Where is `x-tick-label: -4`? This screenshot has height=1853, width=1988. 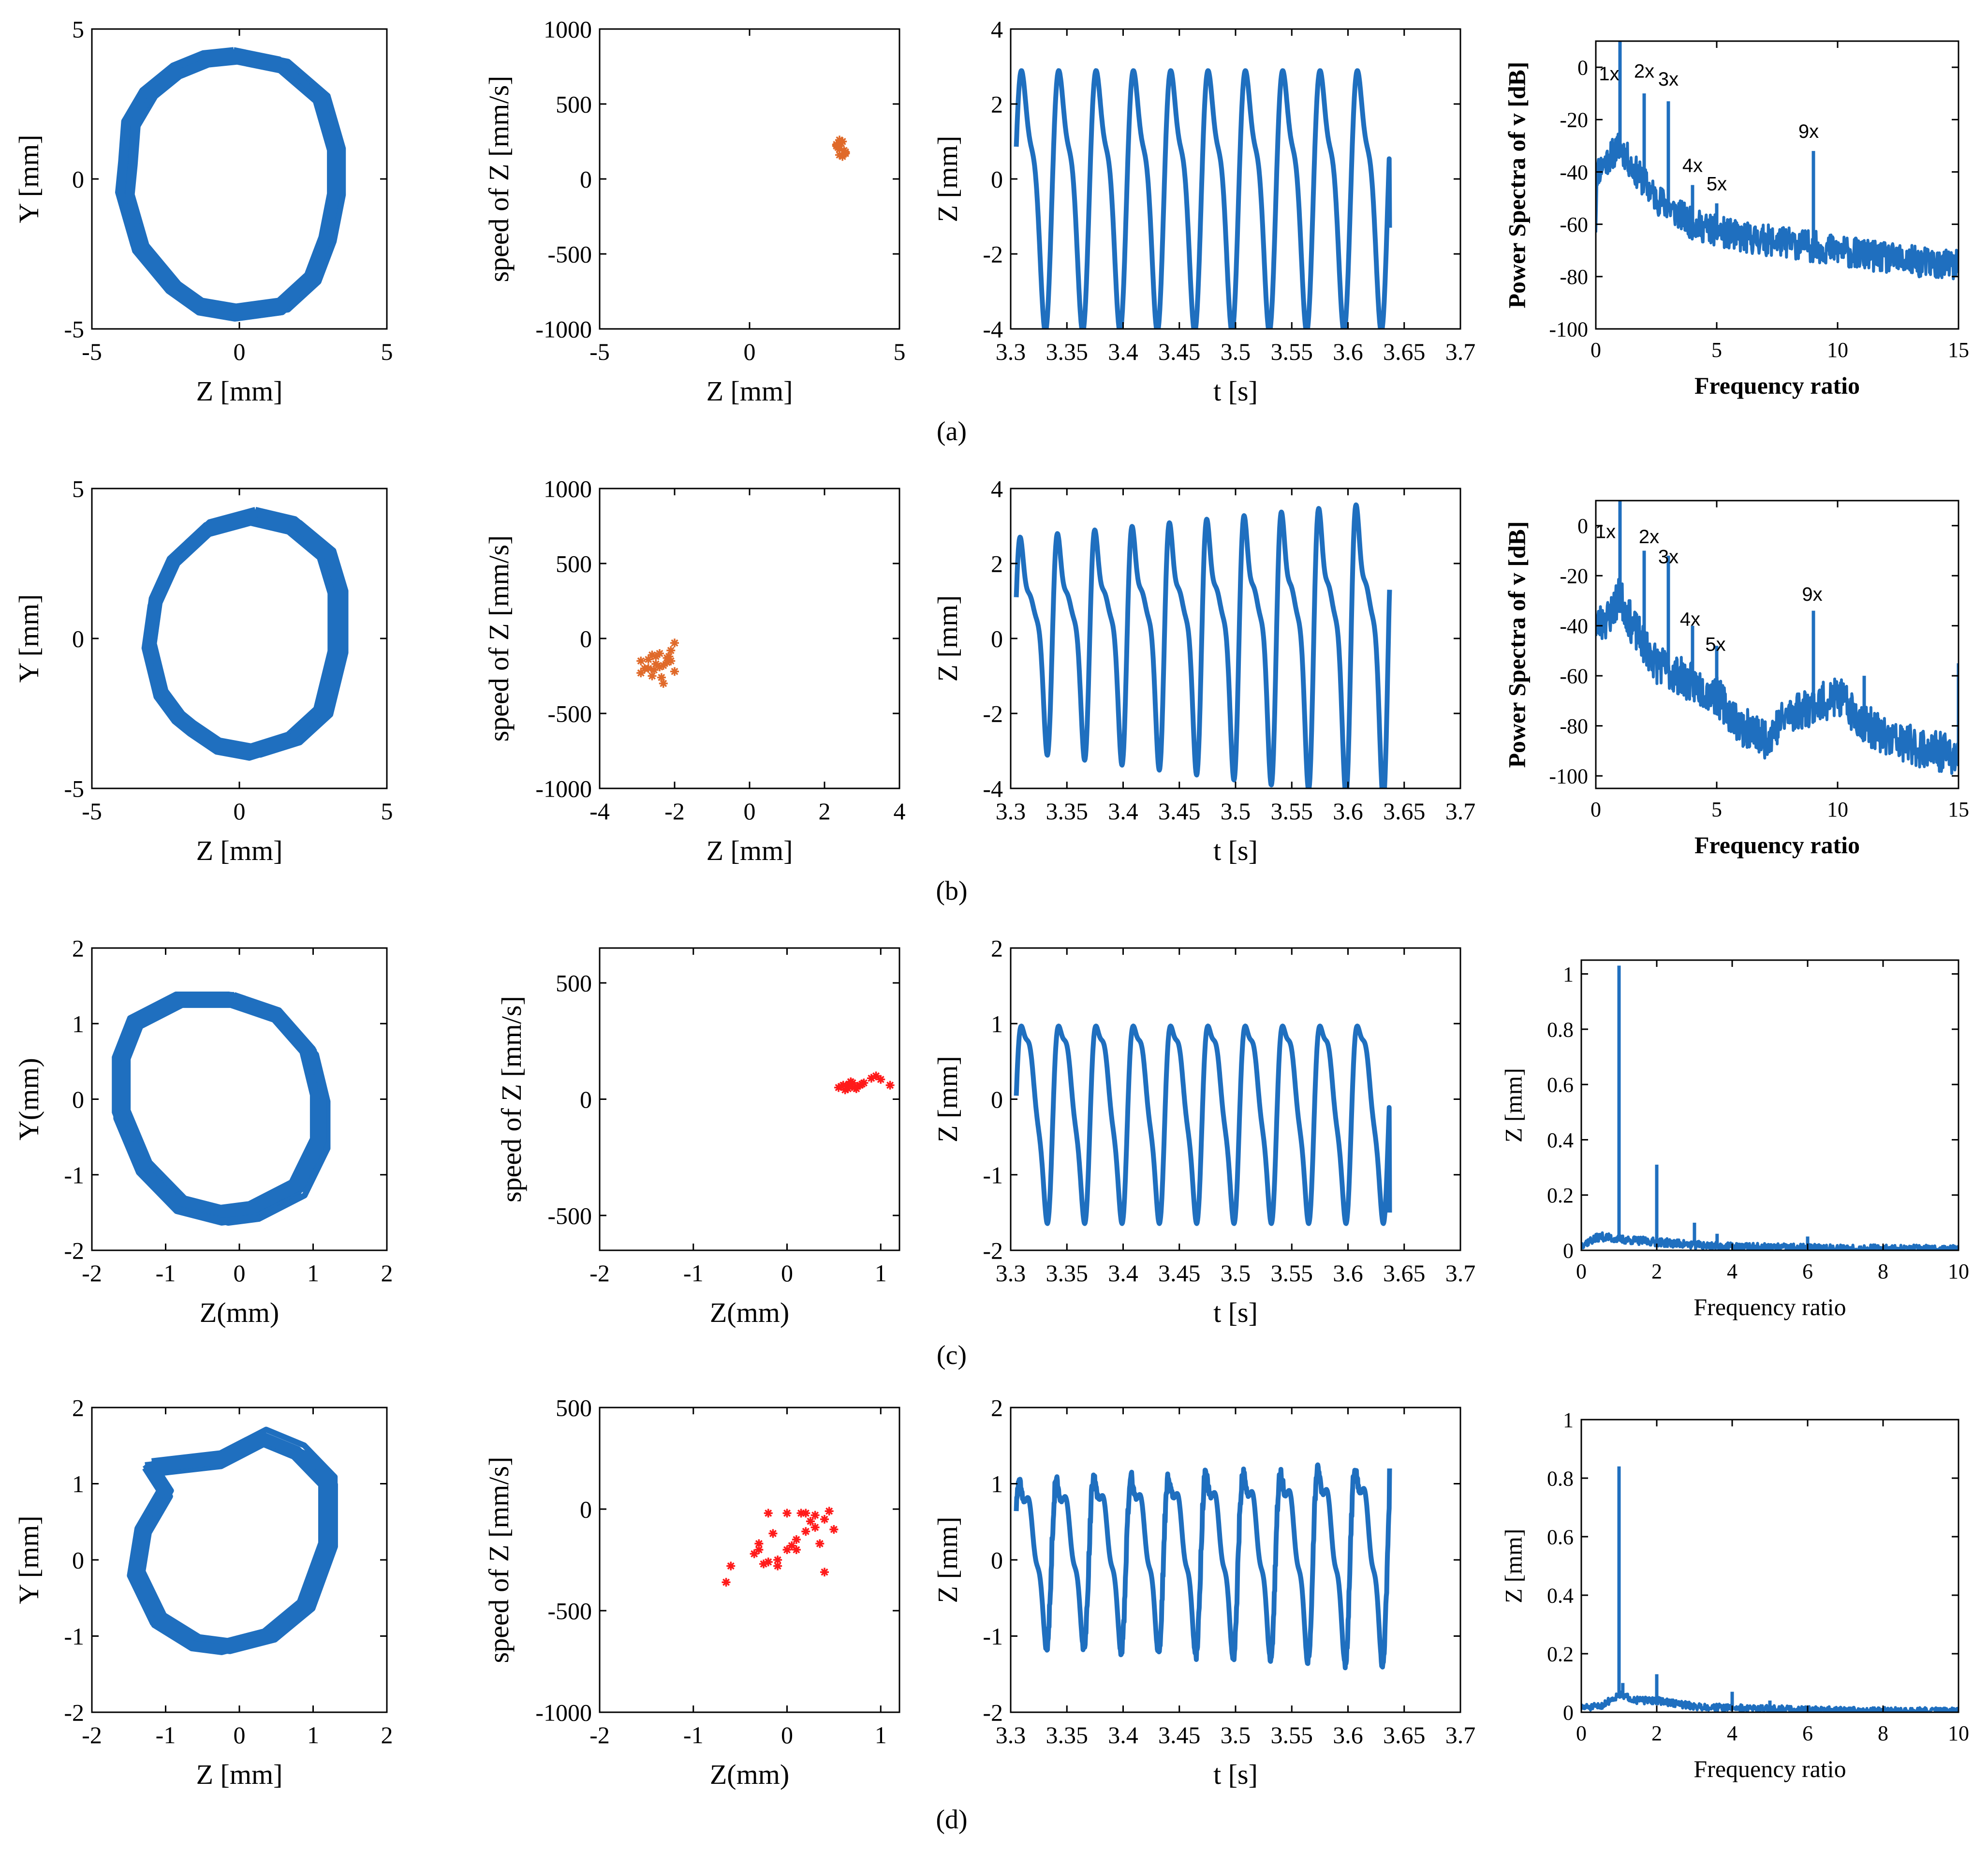 x-tick-label: -4 is located at coordinates (599, 811).